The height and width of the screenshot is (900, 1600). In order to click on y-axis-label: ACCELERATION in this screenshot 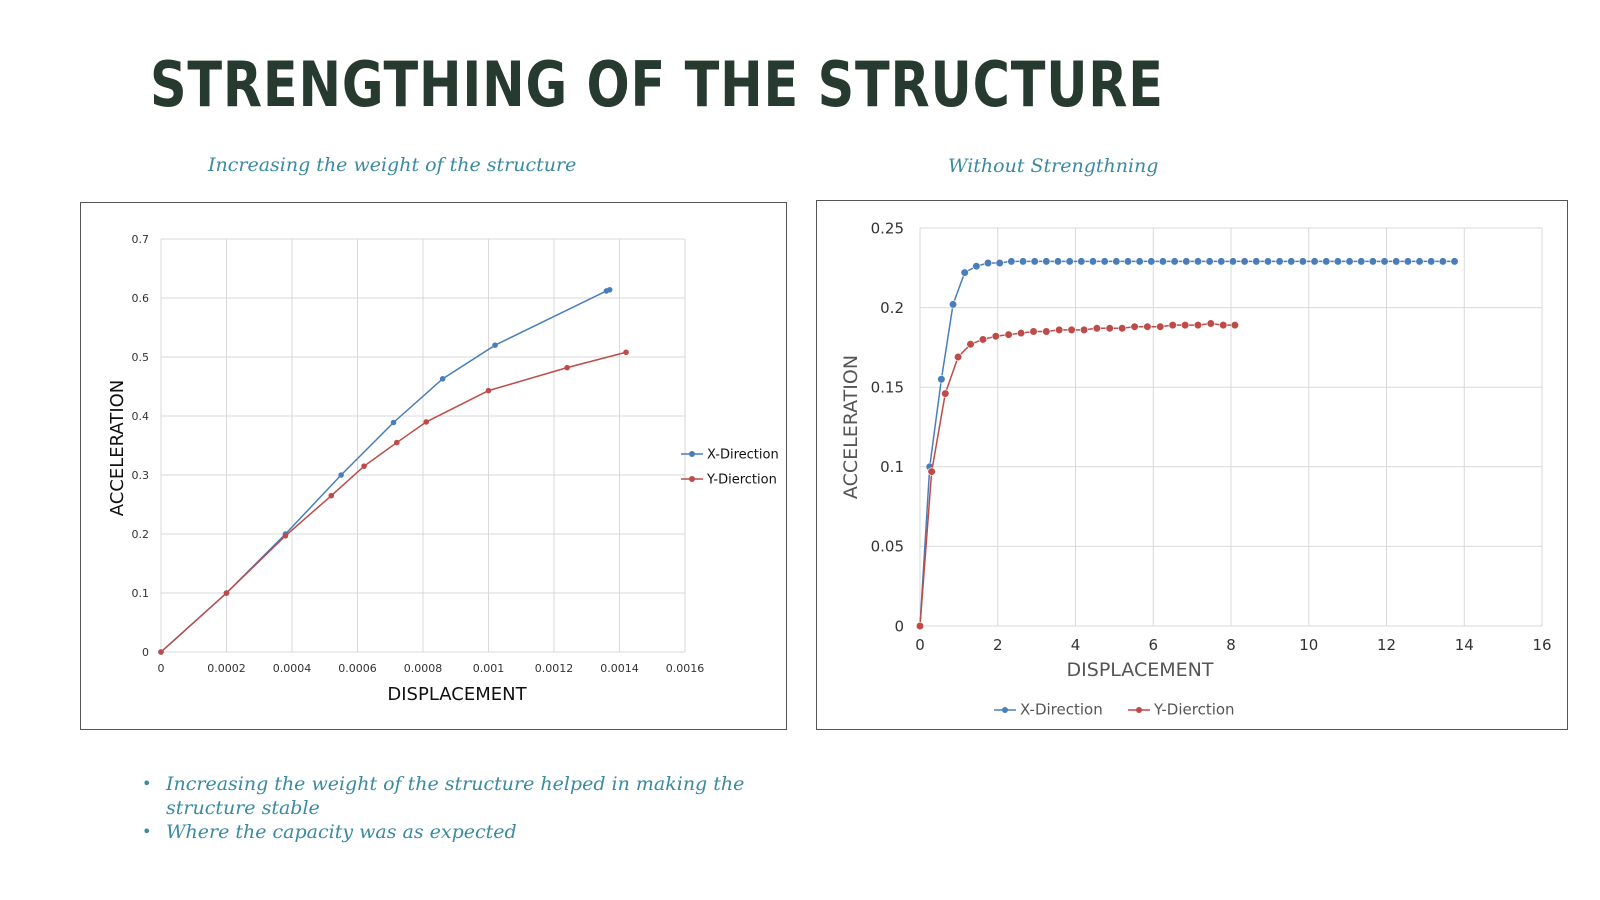, I will do `click(851, 427)`.